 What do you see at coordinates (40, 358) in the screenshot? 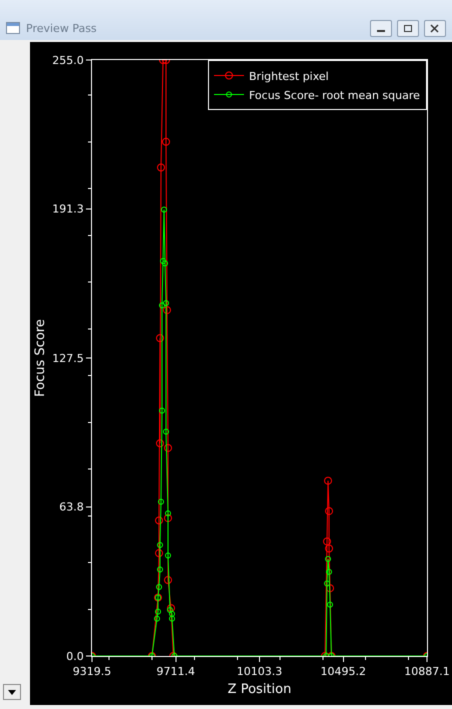
I see `y-axis-title: Focus Score` at bounding box center [40, 358].